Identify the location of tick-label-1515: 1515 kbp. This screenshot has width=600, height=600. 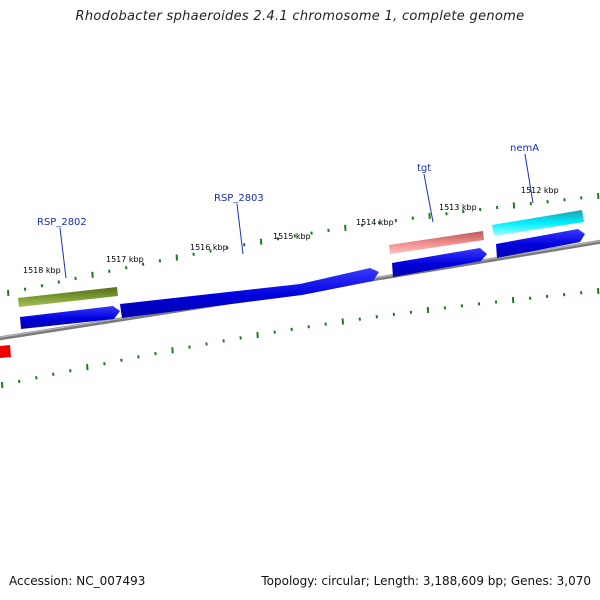
(292, 236).